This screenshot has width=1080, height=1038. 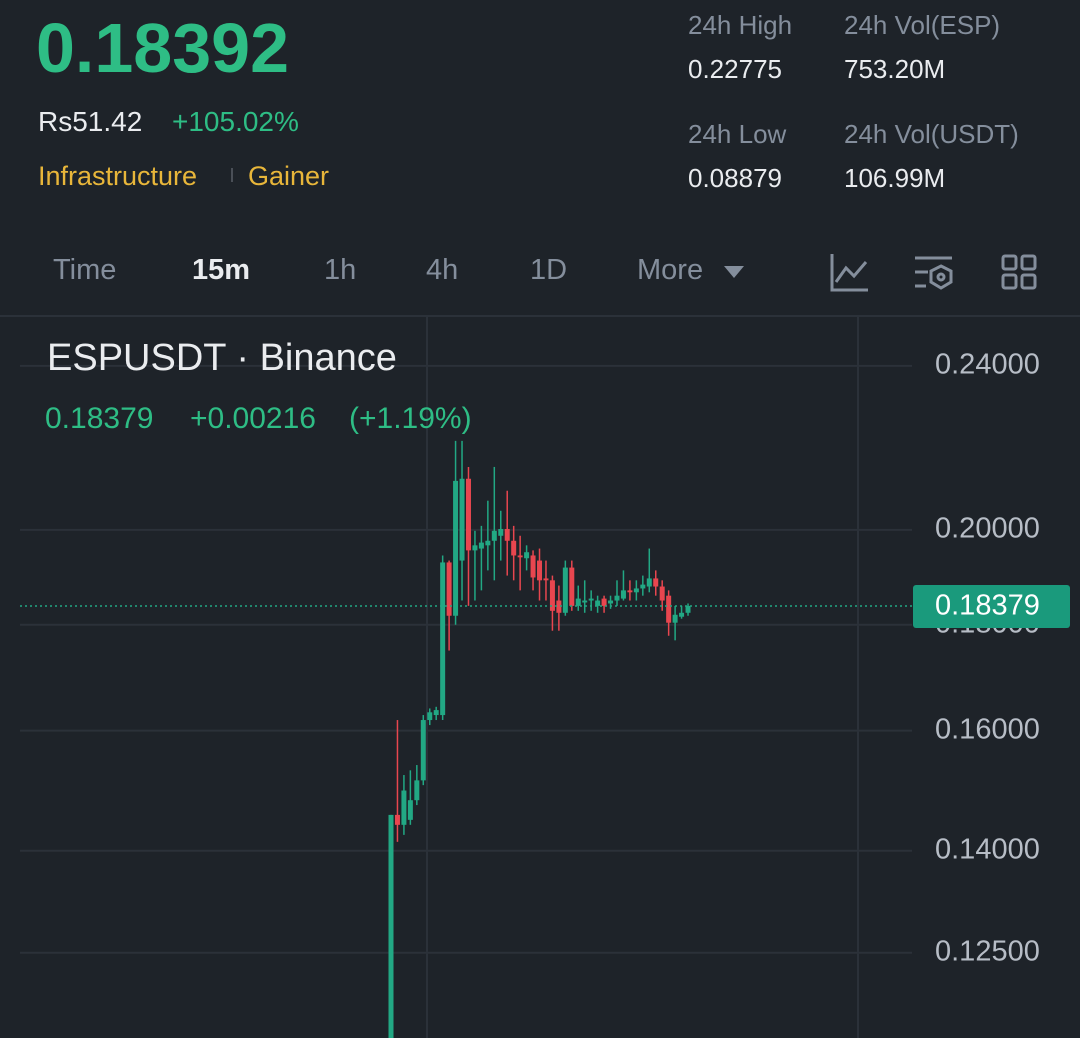 I want to click on timeframe-tab: 1D, so click(x=549, y=270).